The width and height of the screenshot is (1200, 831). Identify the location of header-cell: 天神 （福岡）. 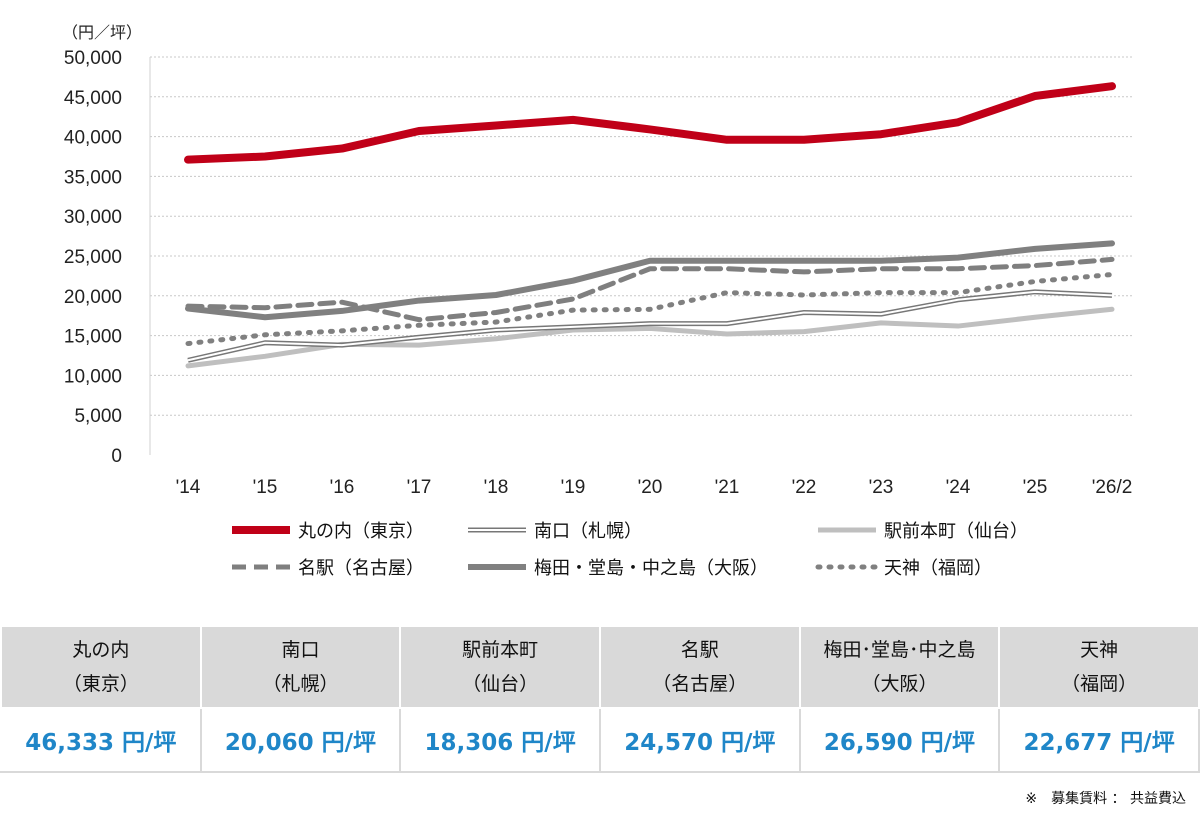
(1099, 667).